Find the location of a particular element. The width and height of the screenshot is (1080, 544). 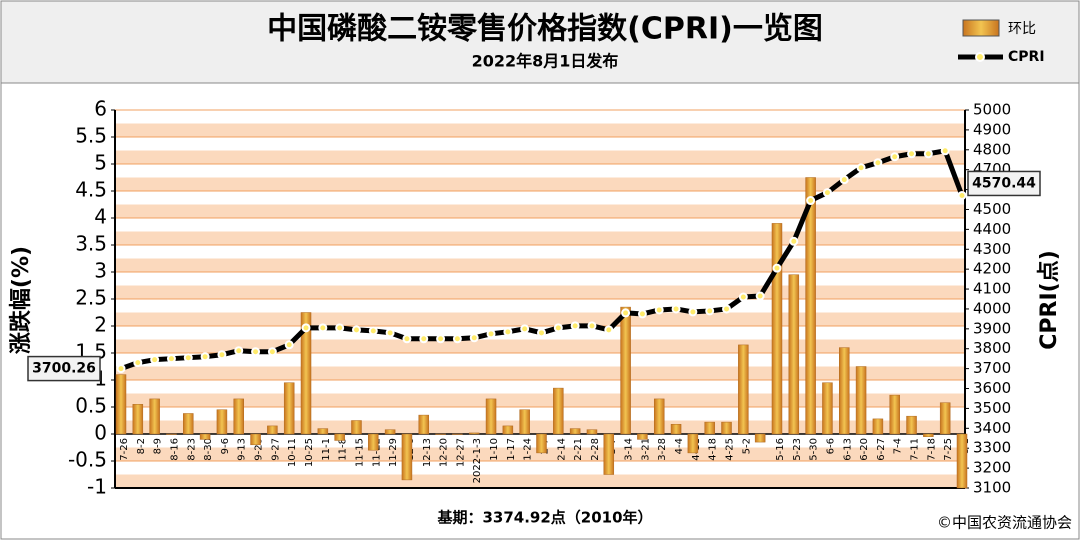

y-tick-label: 2 is located at coordinates (100, 325).